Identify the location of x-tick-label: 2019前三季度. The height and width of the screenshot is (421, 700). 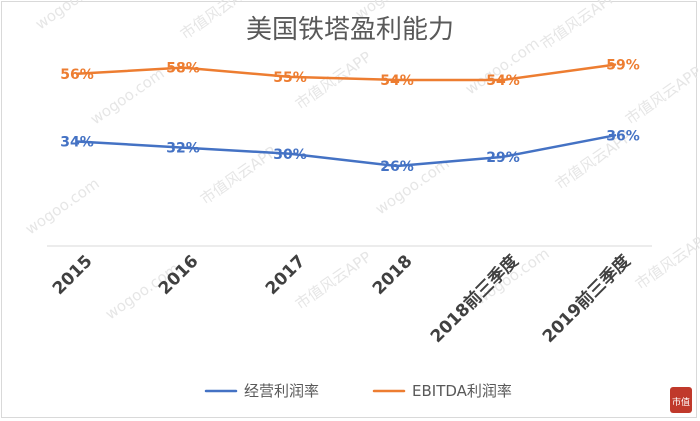
(586, 298).